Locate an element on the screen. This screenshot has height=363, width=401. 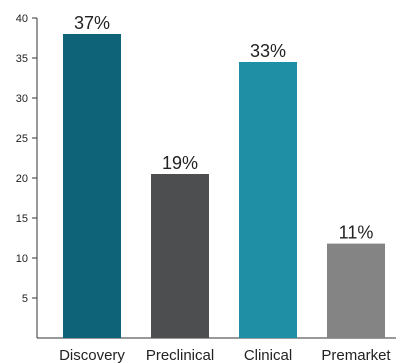
bar-preclinical is located at coordinates (180, 256).